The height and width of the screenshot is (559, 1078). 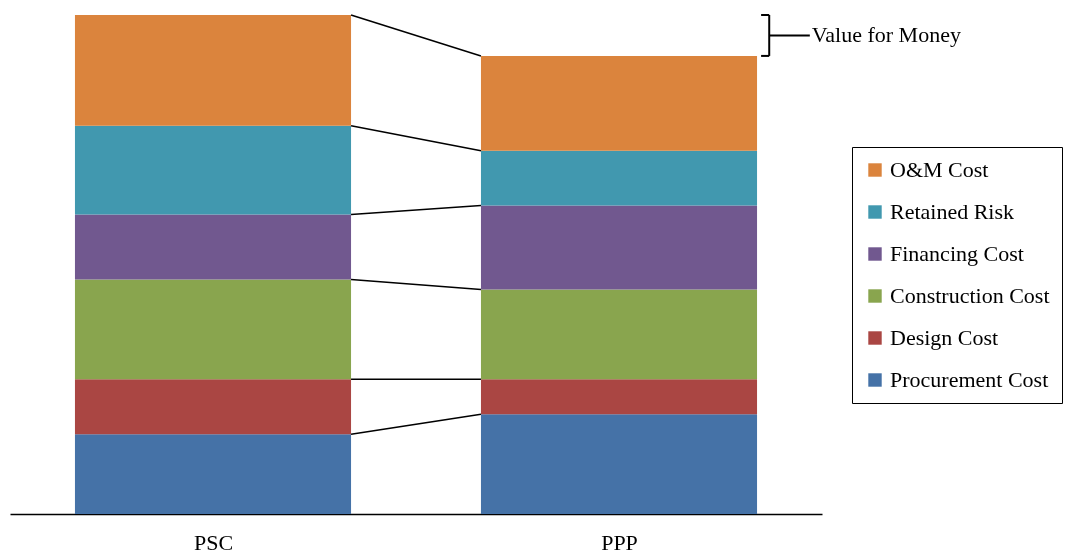 What do you see at coordinates (970, 295) in the screenshot?
I see `legend-label: Construction Cost` at bounding box center [970, 295].